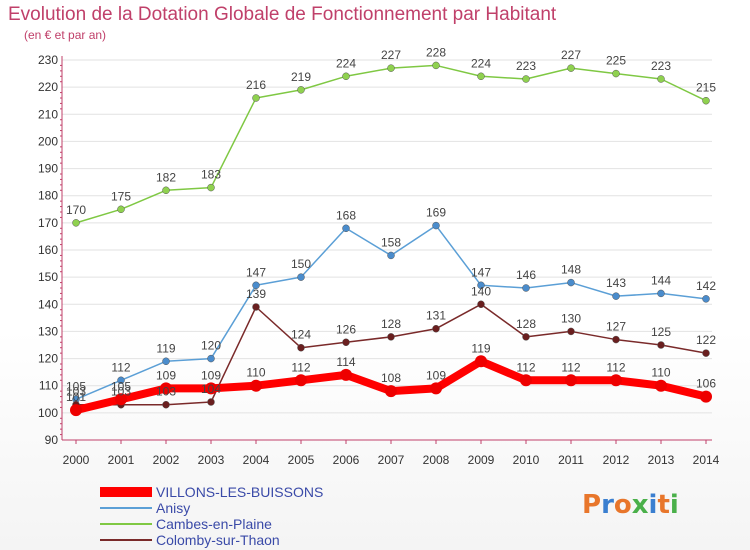  I want to click on x-tick-label: 2012, so click(616, 460).